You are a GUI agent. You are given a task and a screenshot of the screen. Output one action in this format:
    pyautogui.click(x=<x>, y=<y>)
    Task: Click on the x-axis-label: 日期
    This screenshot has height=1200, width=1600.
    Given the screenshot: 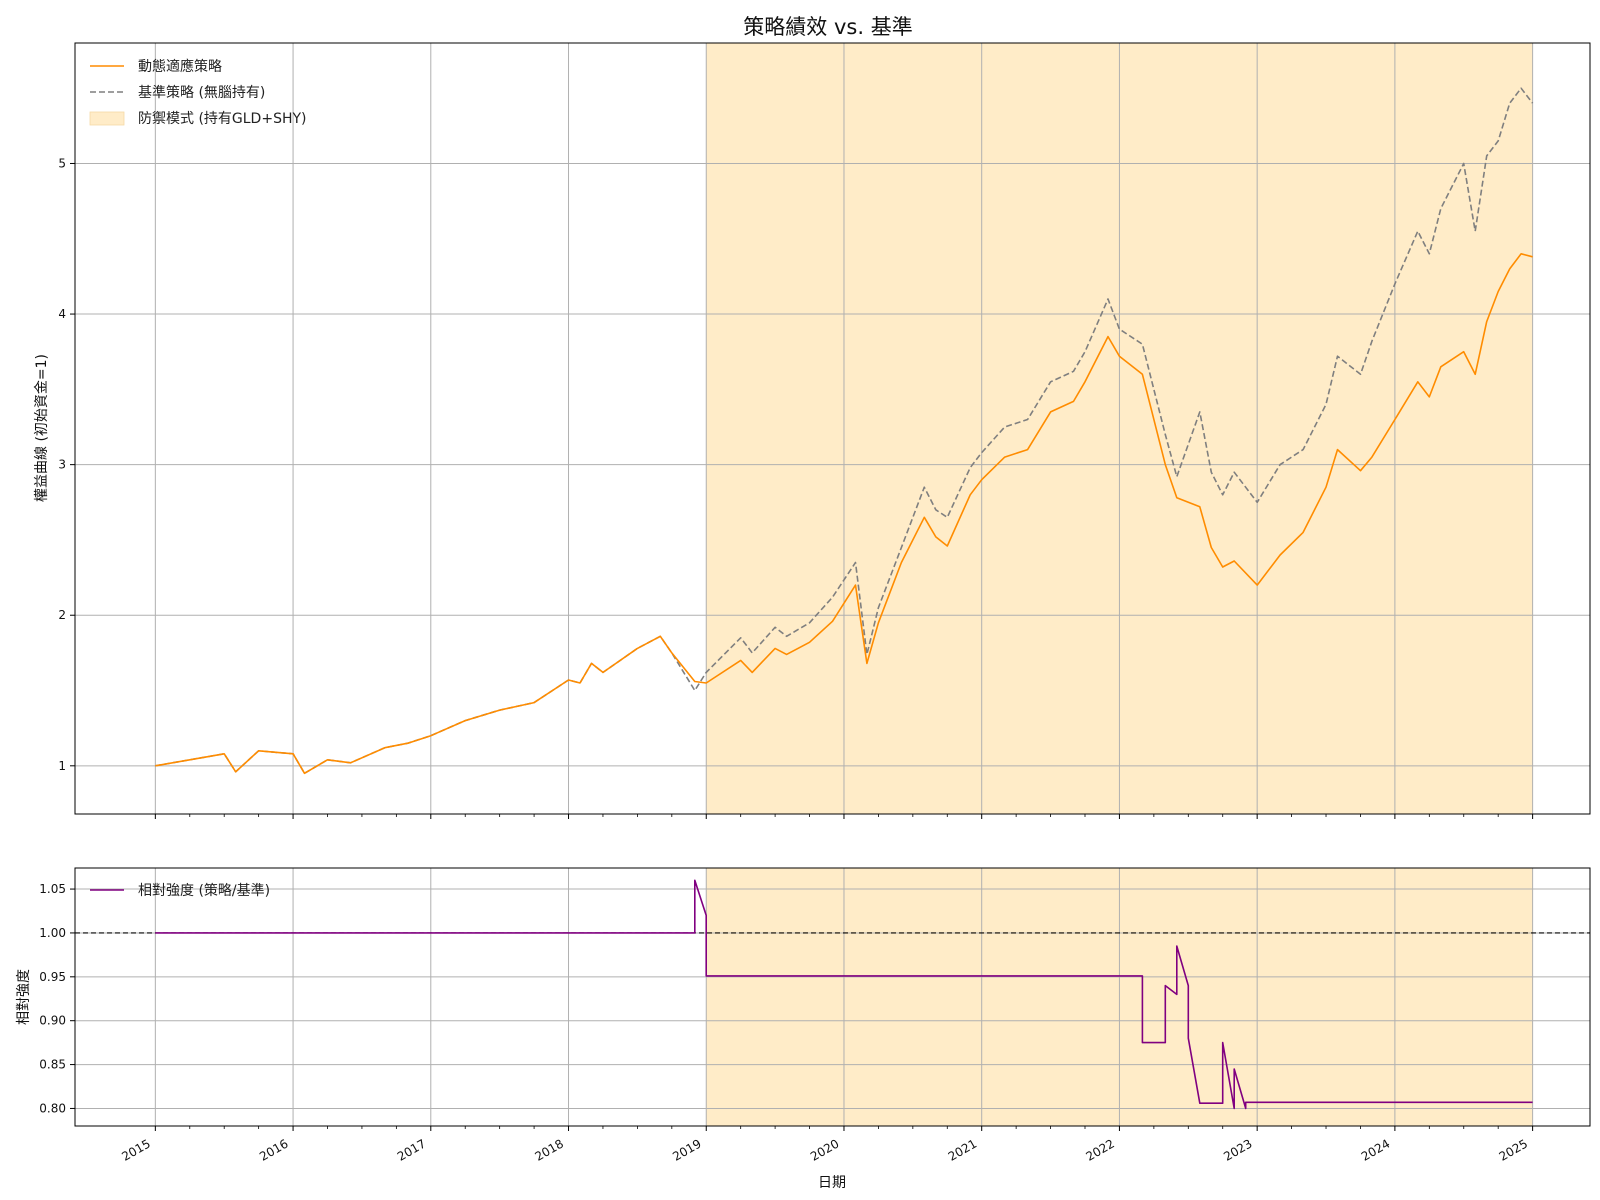 What is the action you would take?
    pyautogui.click(x=832, y=1183)
    